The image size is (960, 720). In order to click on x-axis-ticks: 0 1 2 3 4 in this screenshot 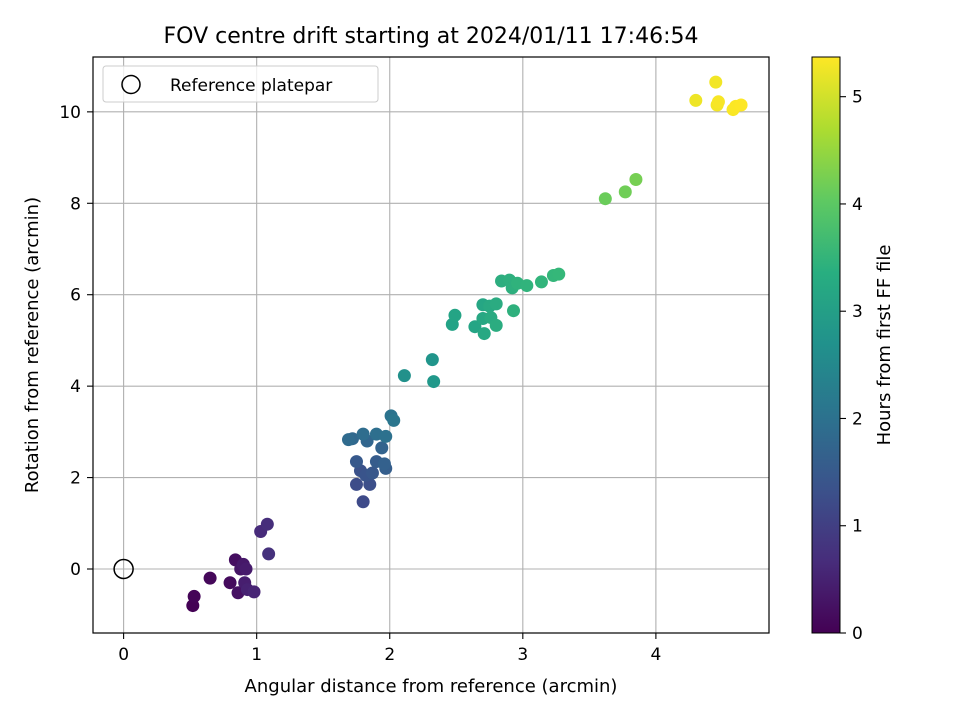, I will do `click(389, 649)`.